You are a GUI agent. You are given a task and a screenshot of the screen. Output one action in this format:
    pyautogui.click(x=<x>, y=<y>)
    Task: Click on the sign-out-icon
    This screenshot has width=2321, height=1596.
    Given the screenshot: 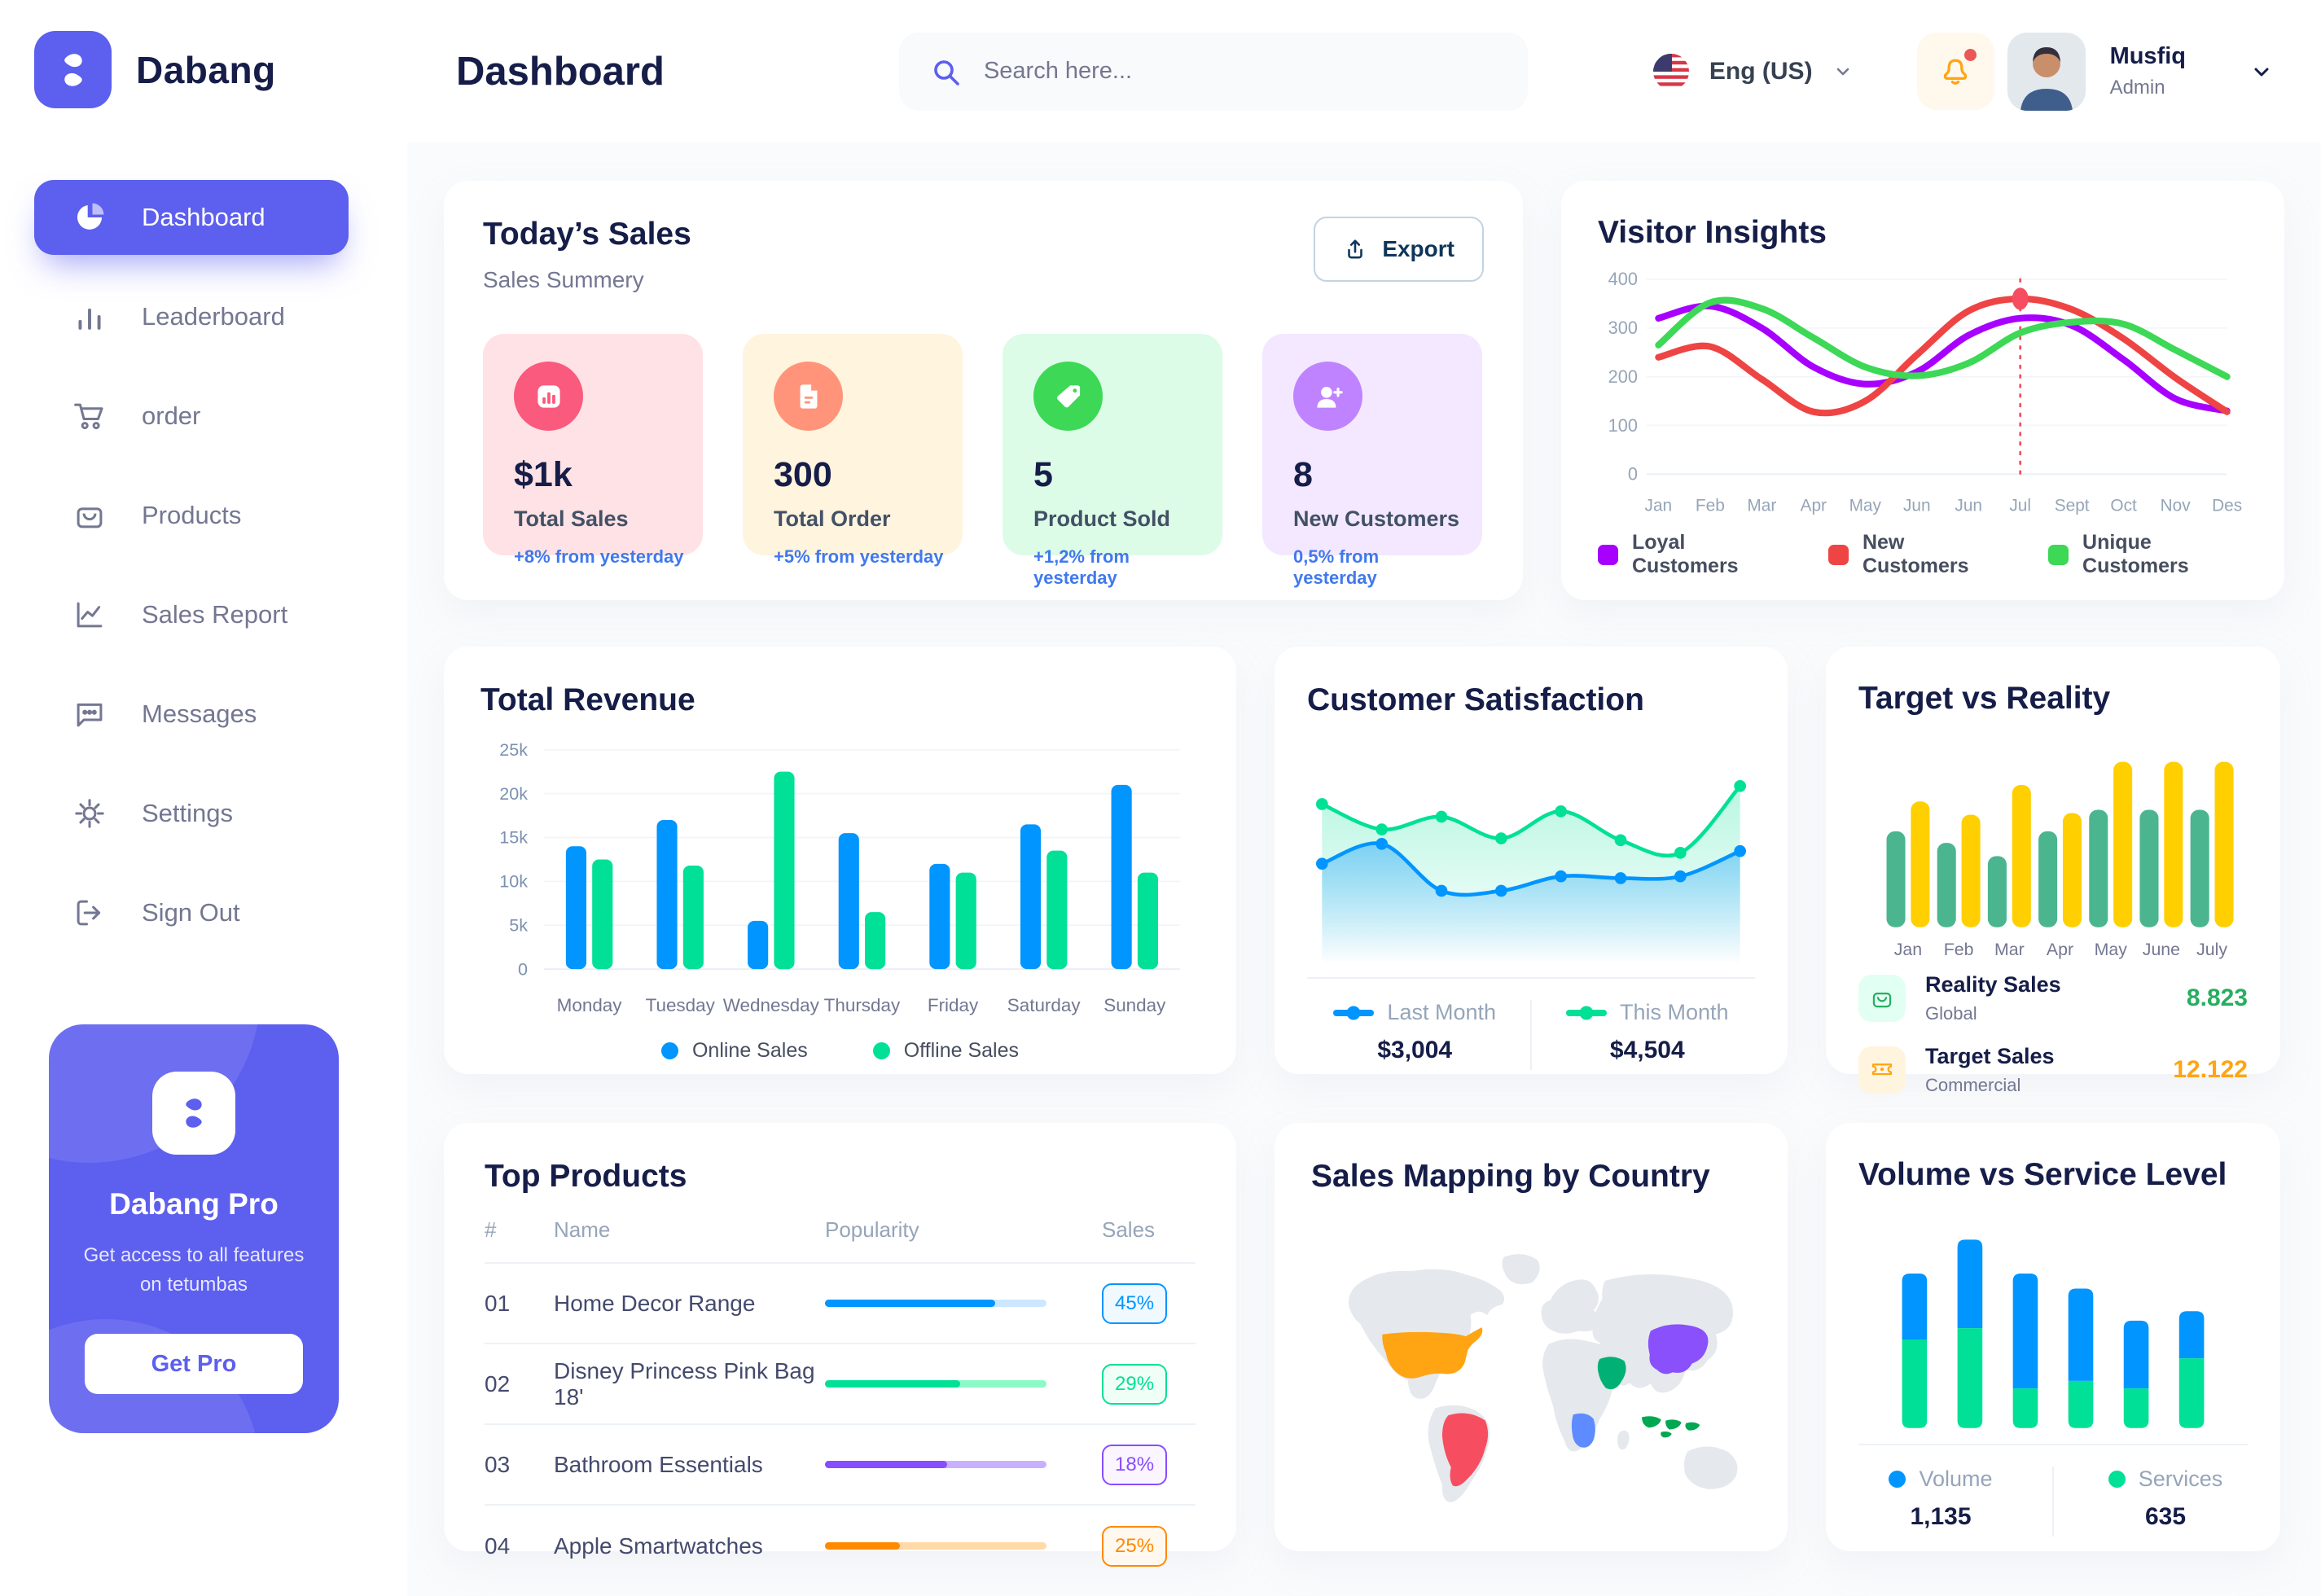 What is the action you would take?
    pyautogui.click(x=89, y=913)
    